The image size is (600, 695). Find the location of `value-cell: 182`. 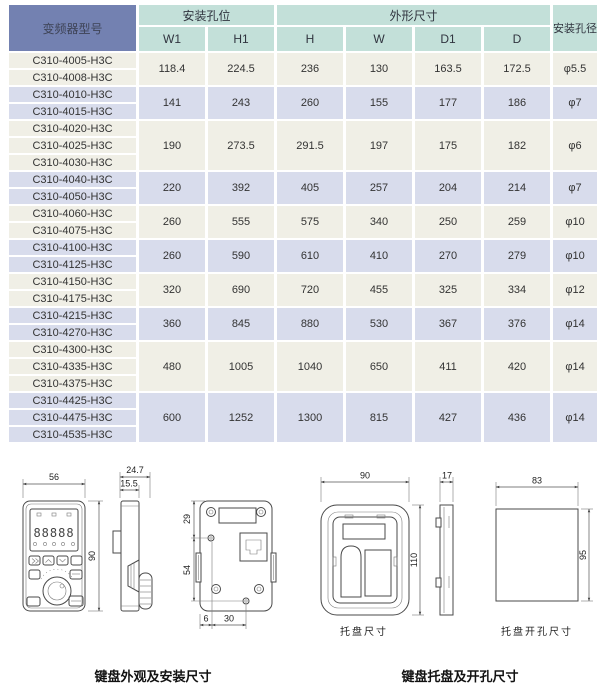

value-cell: 182 is located at coordinates (517, 145).